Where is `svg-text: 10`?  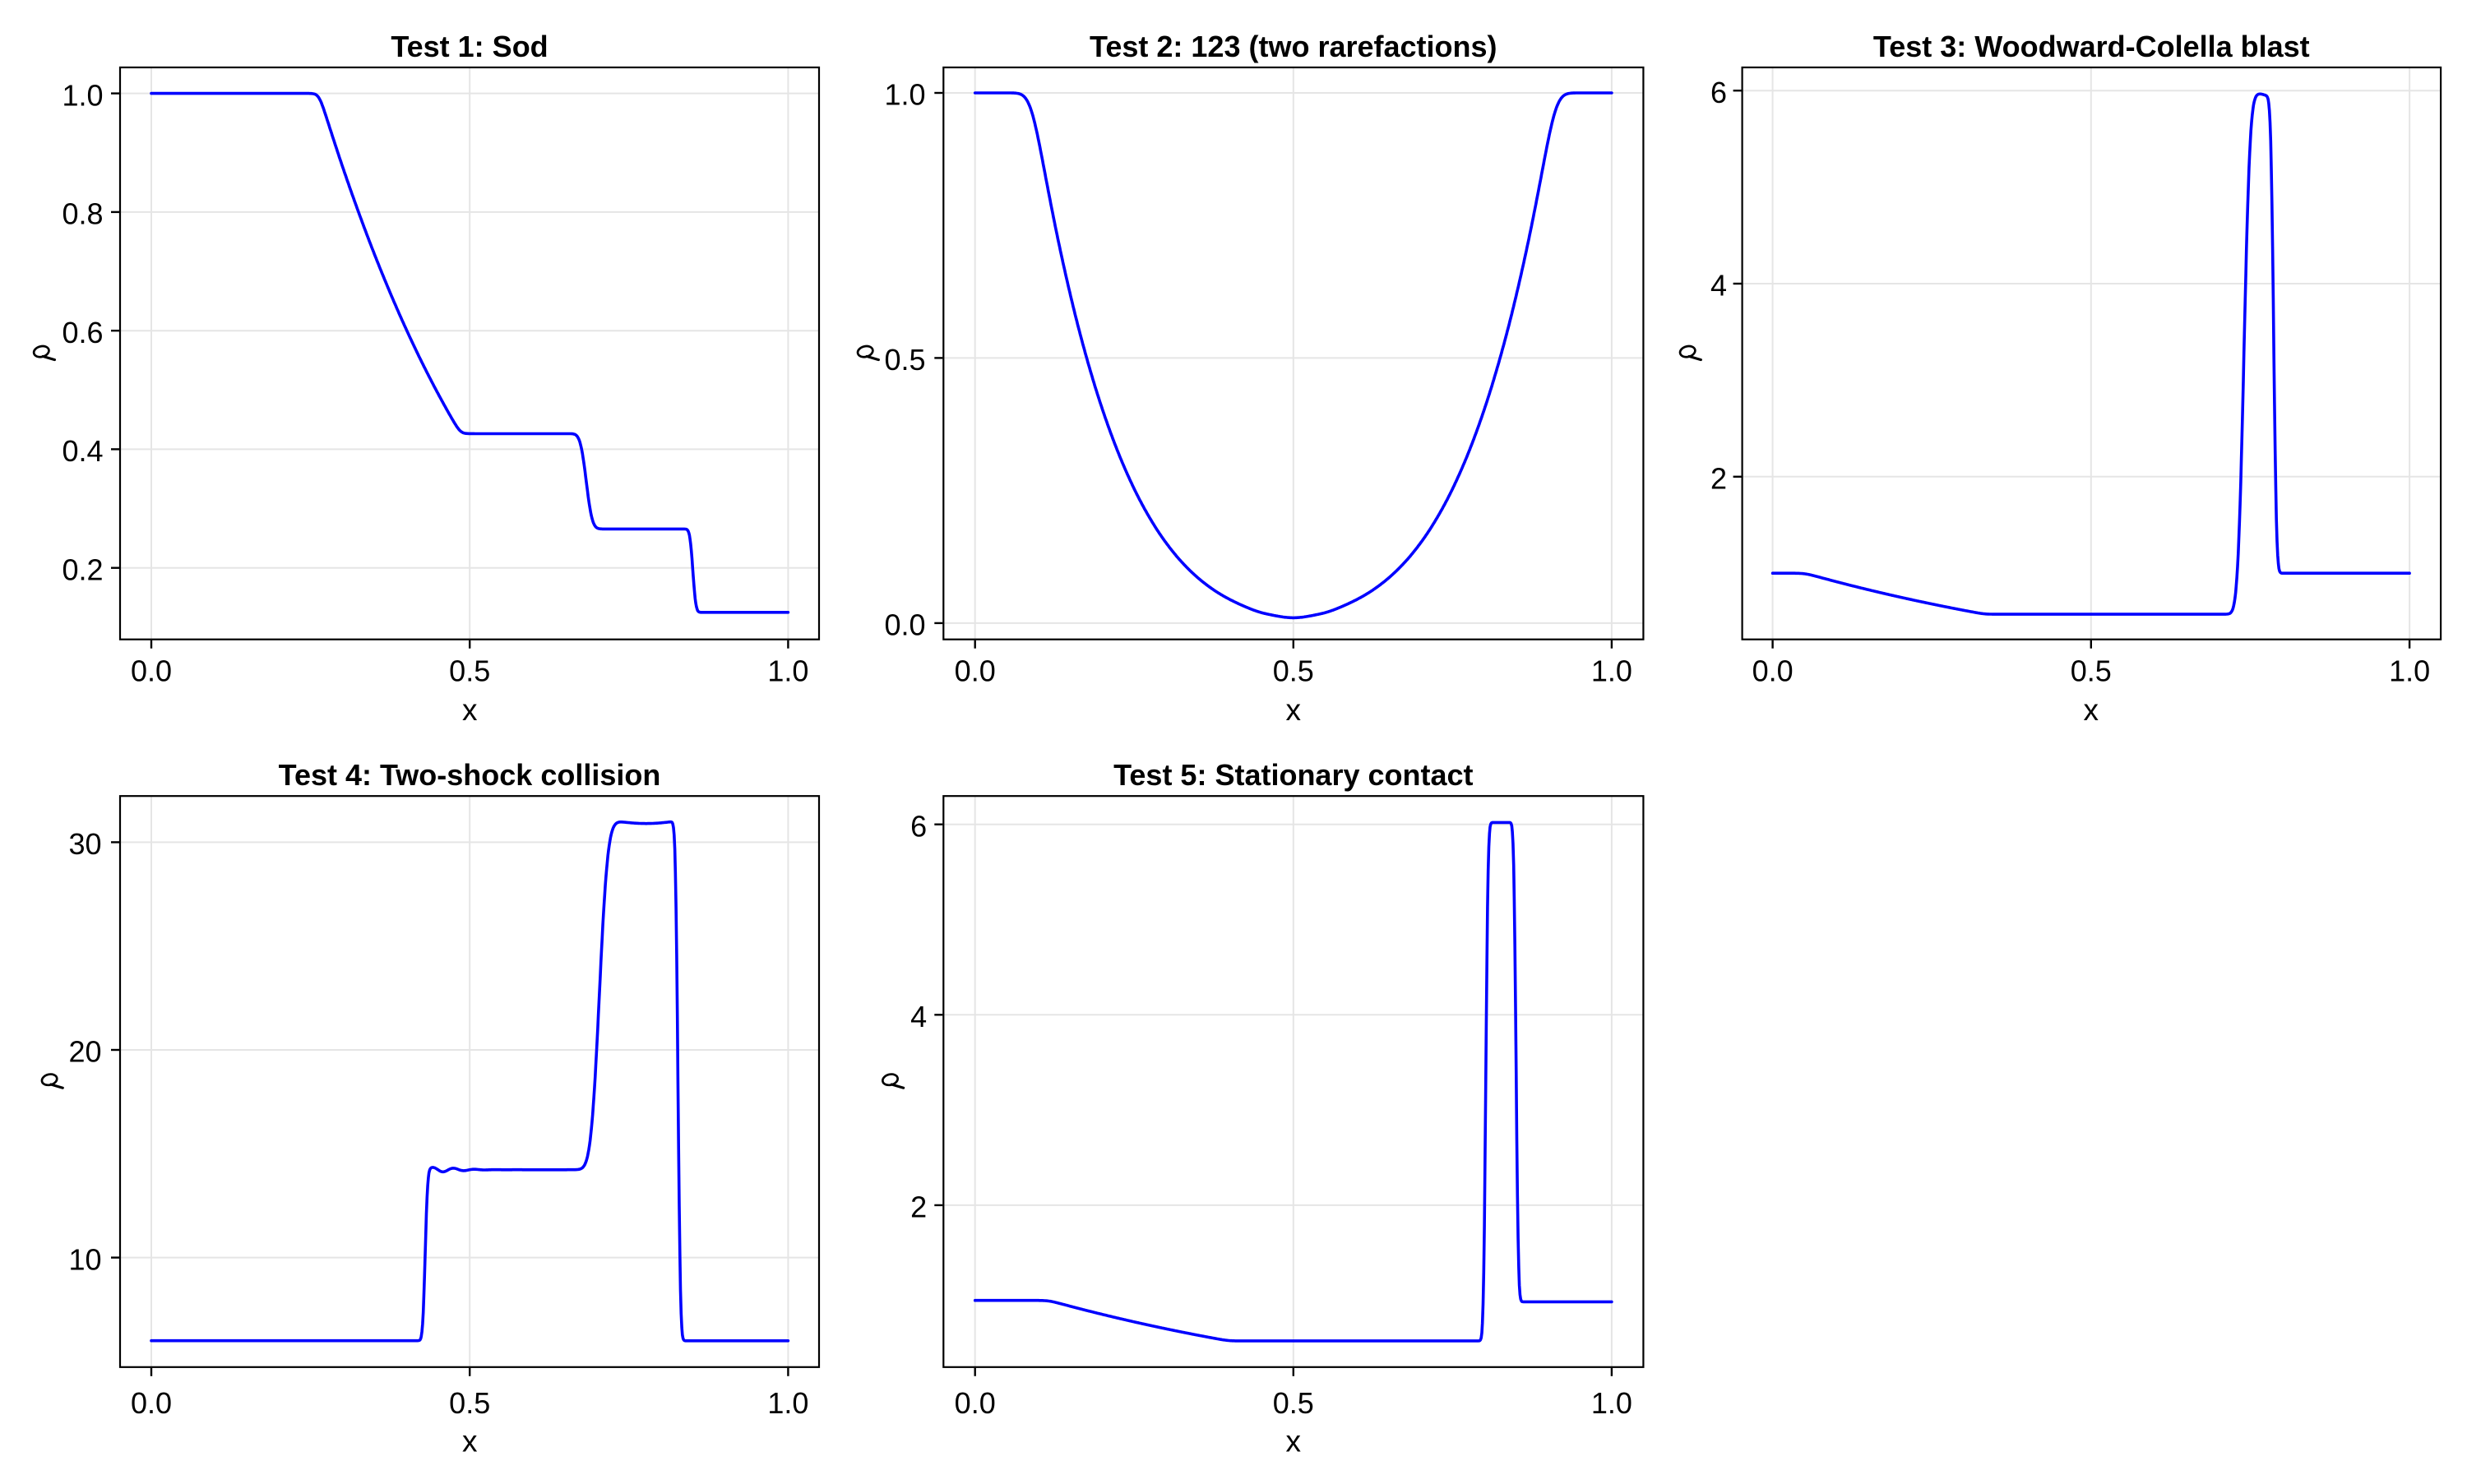 svg-text: 10 is located at coordinates (84, 1259).